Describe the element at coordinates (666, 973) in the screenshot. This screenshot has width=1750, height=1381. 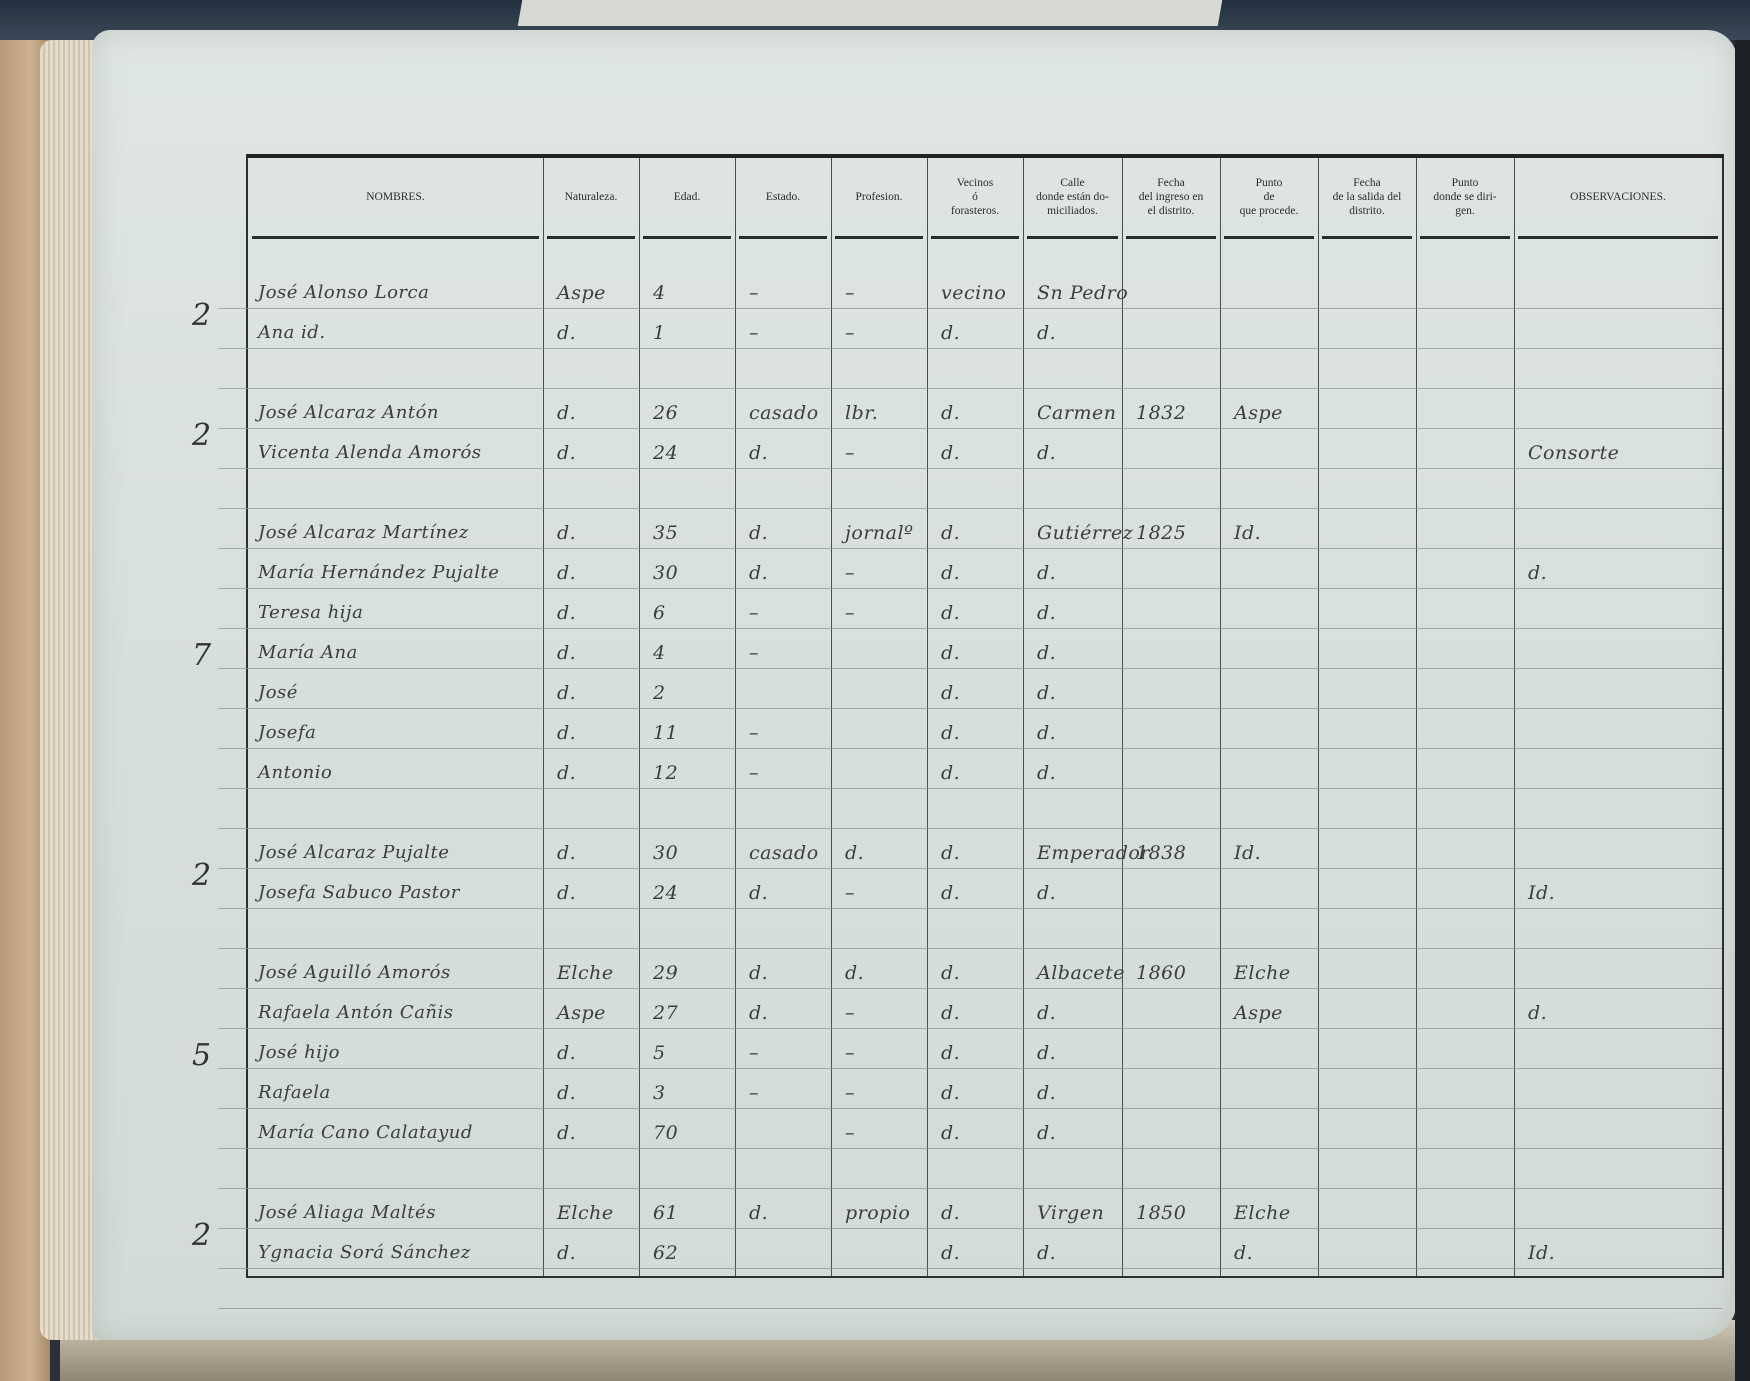
I see `cell-edad: 29` at that location.